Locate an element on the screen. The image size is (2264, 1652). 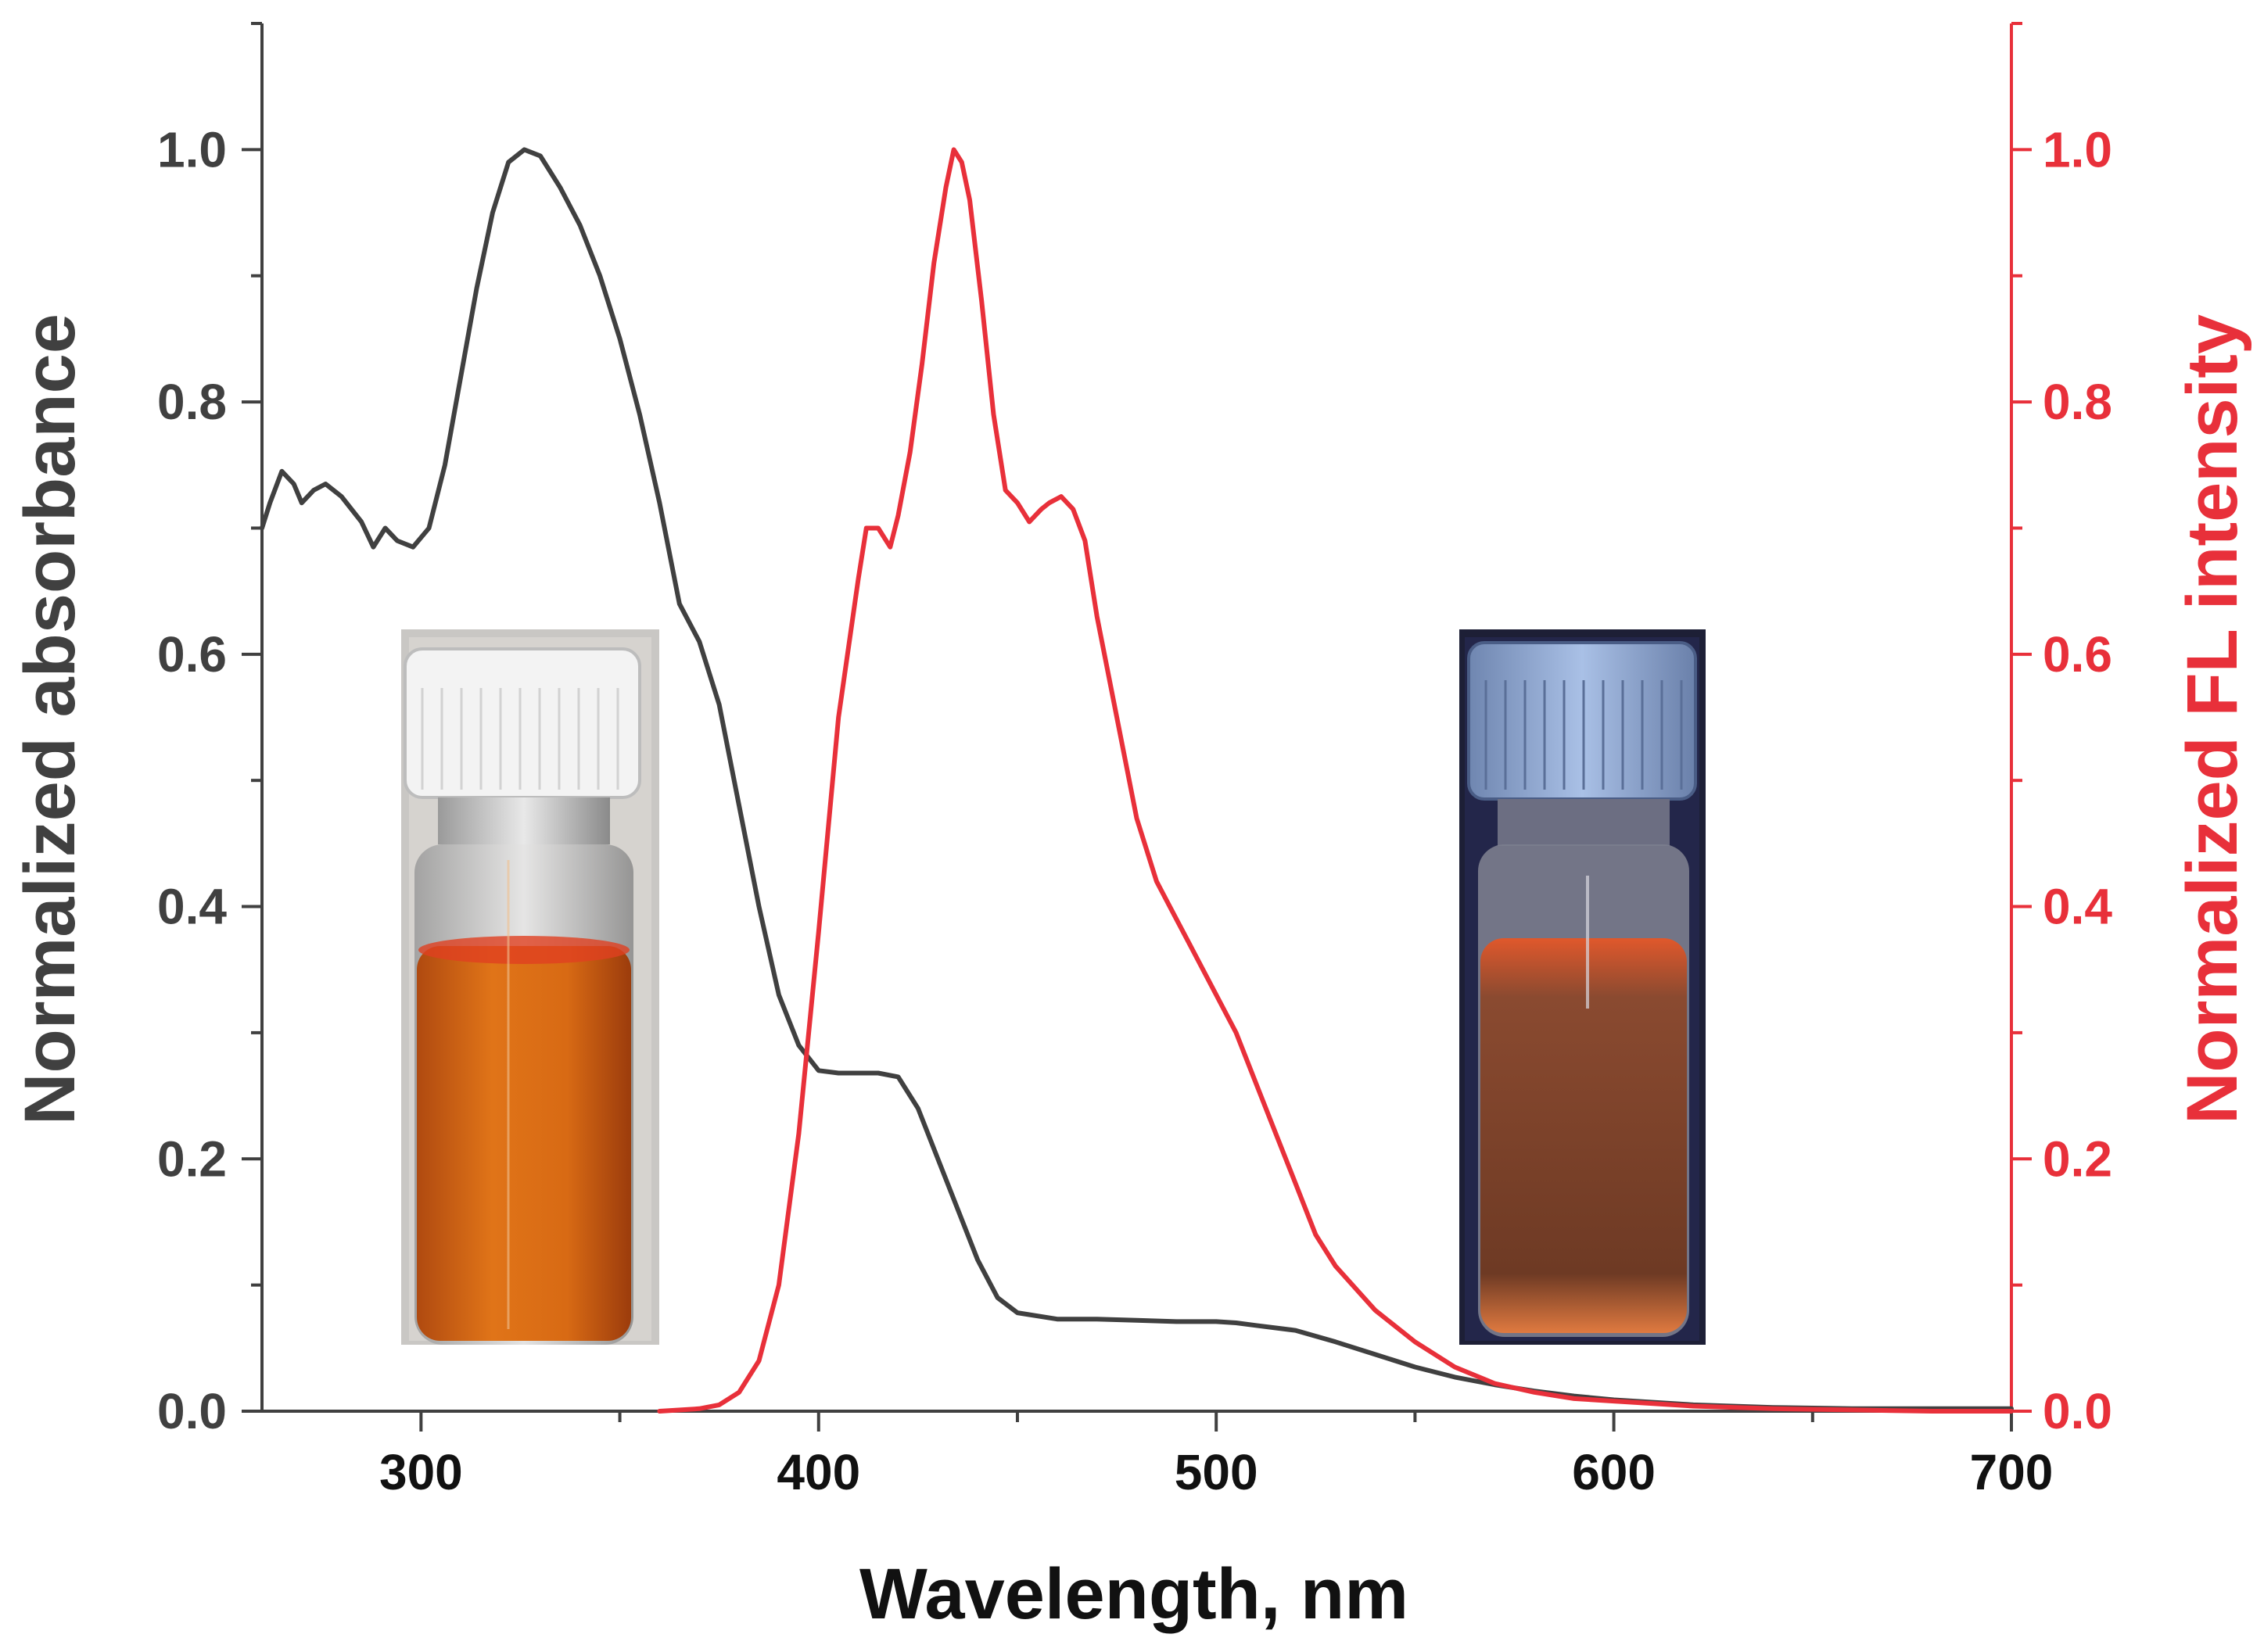
y2-tick-label: 0.0 is located at coordinates (2077, 1411).